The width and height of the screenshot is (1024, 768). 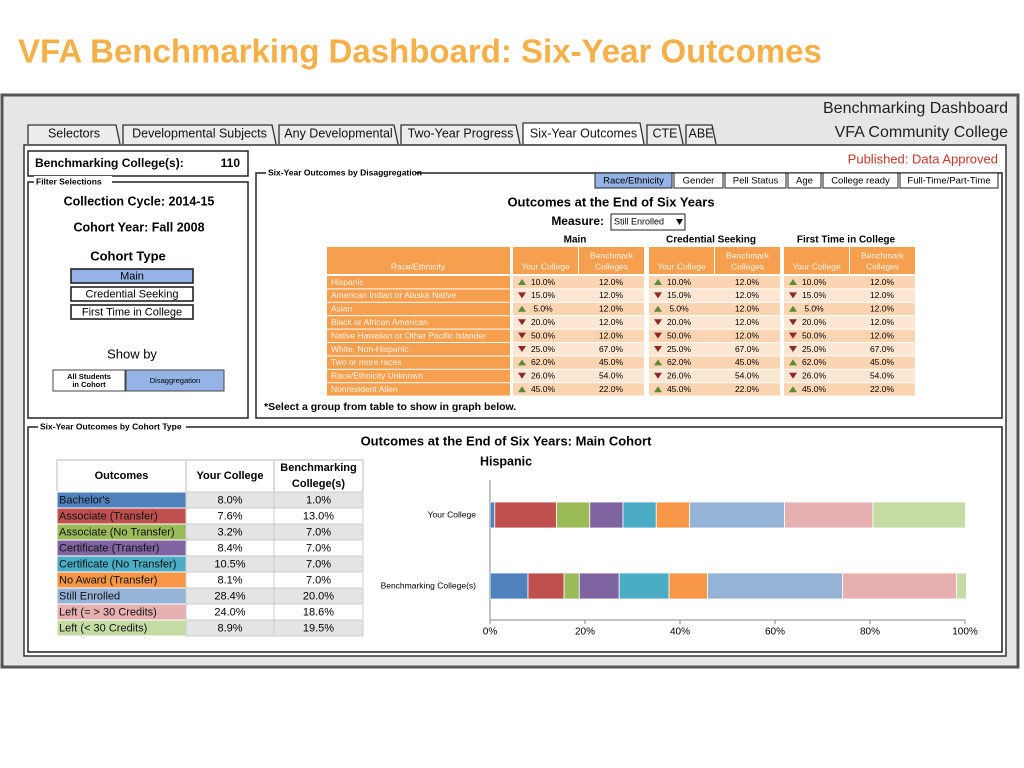 What do you see at coordinates (679, 335) in the screenshot?
I see `your-value: 50.0%` at bounding box center [679, 335].